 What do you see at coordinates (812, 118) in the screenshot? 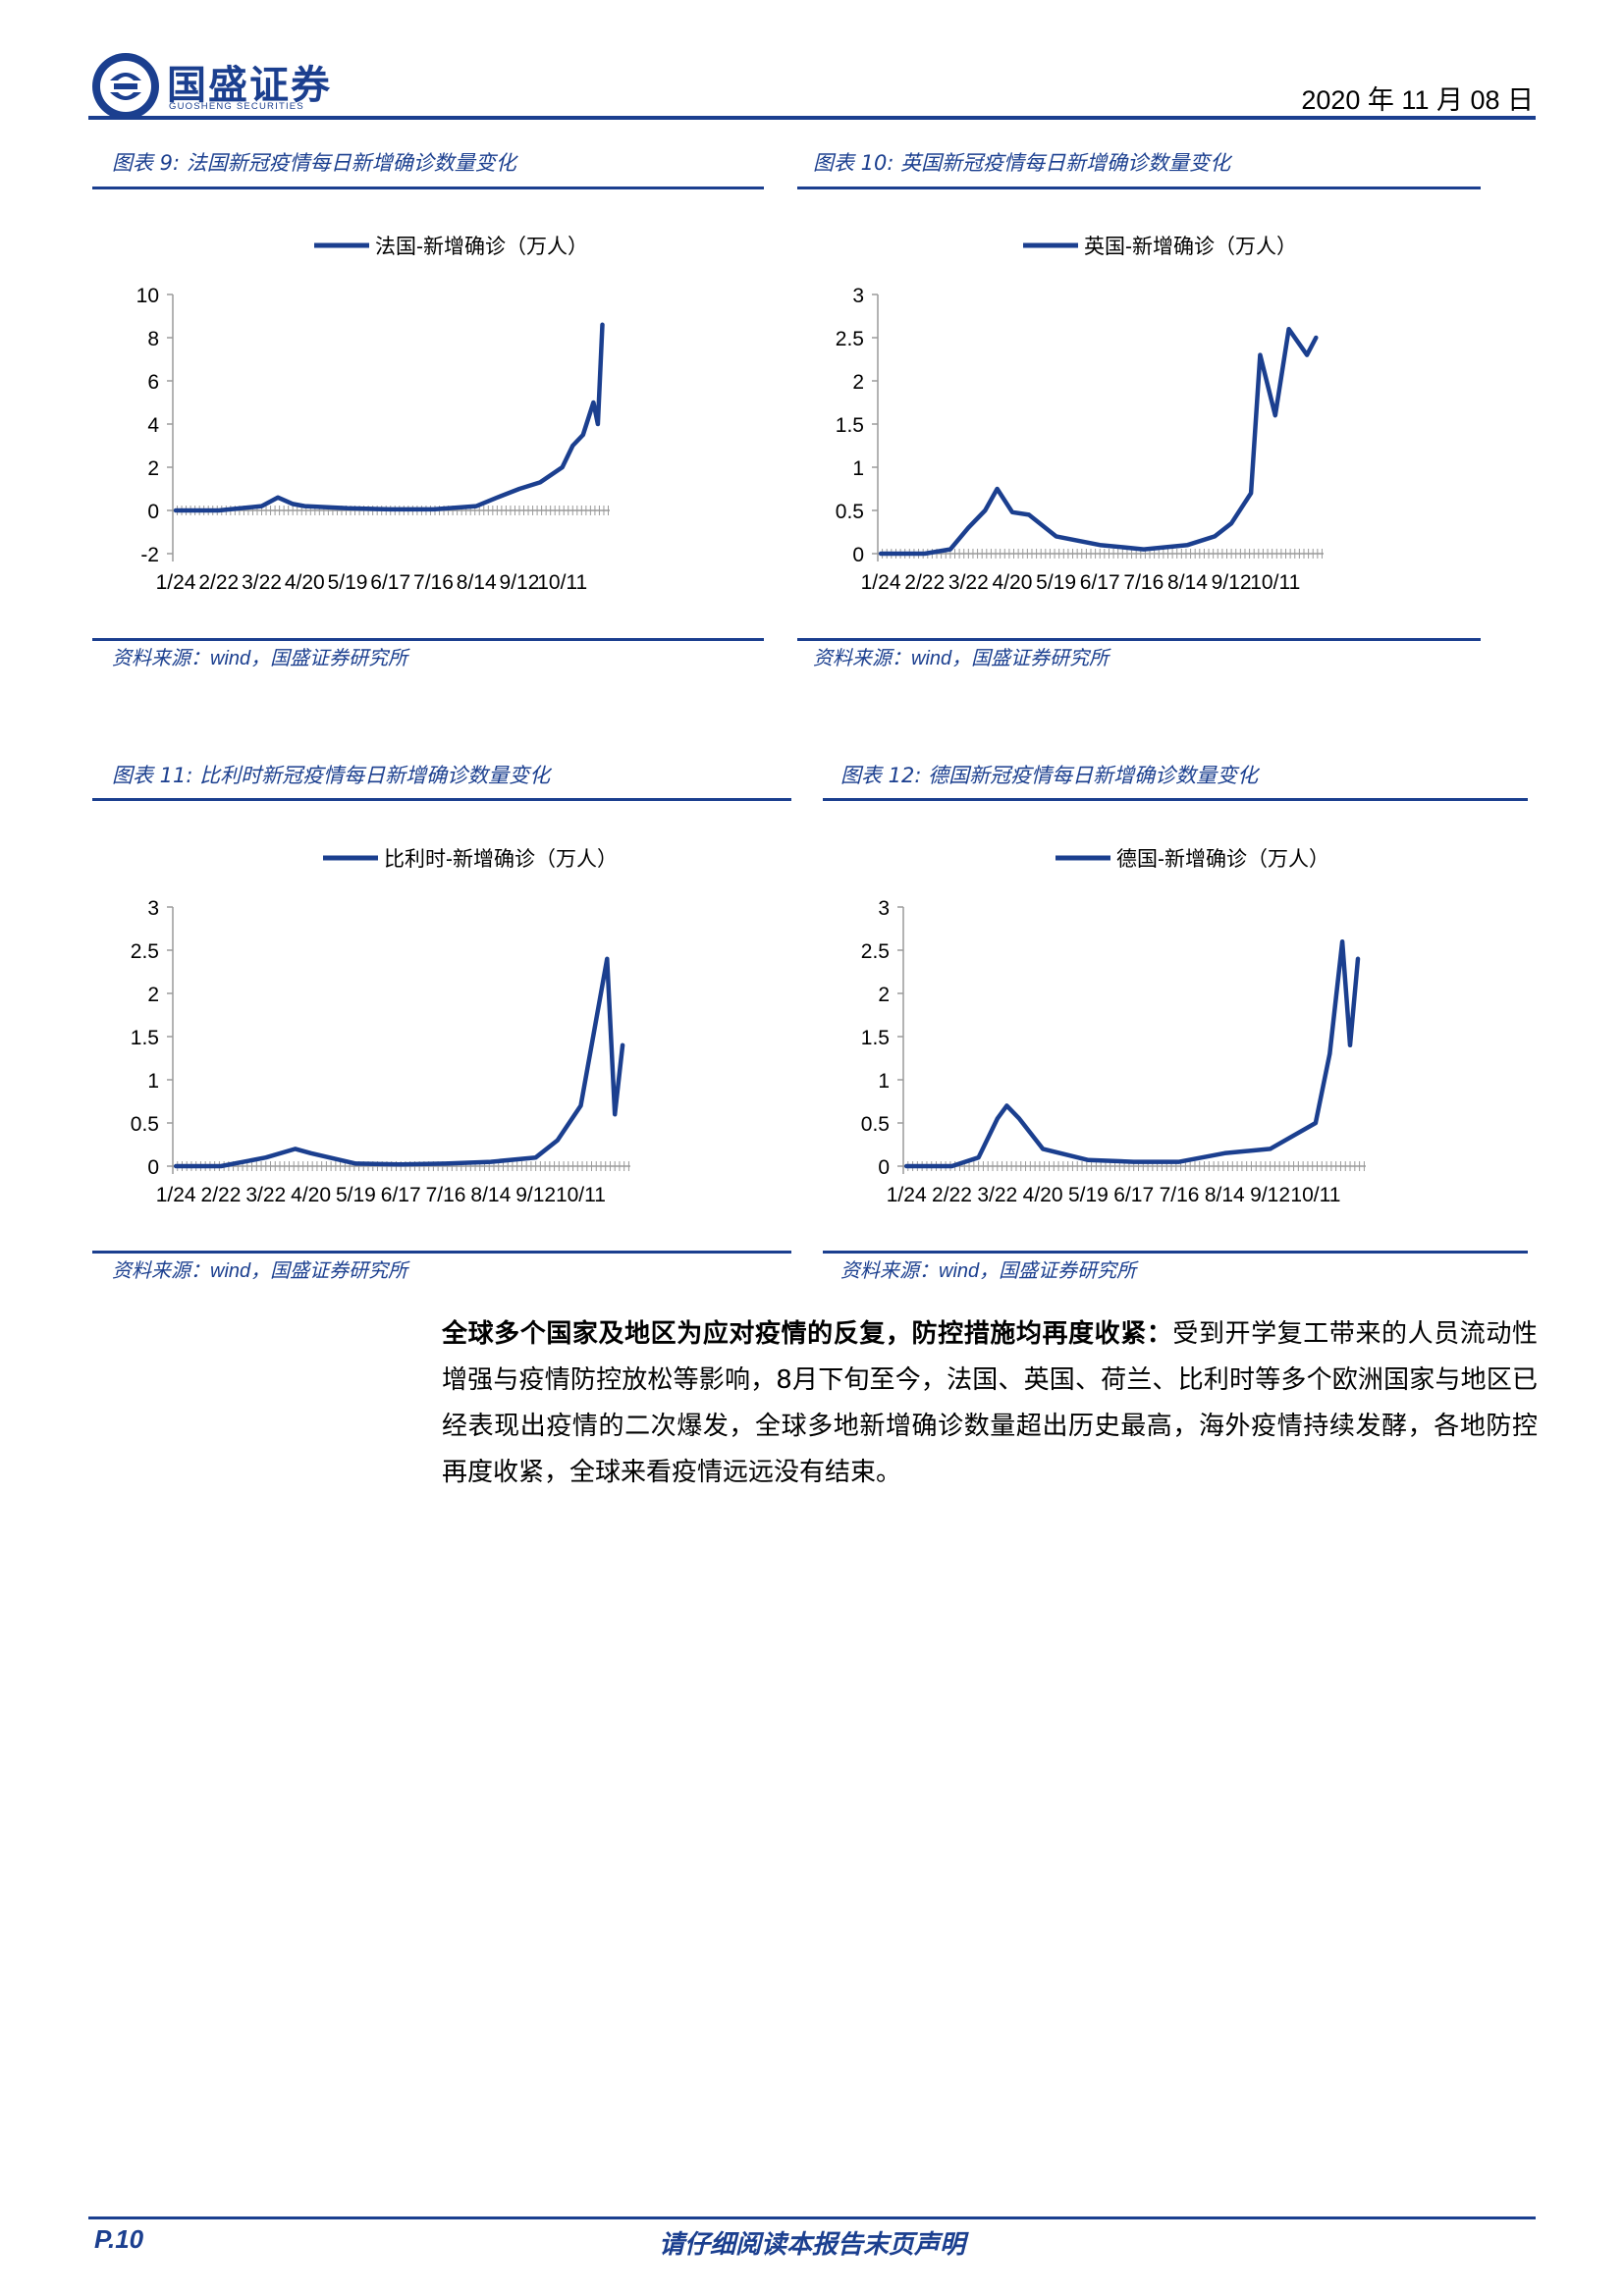
I see `header-divider` at bounding box center [812, 118].